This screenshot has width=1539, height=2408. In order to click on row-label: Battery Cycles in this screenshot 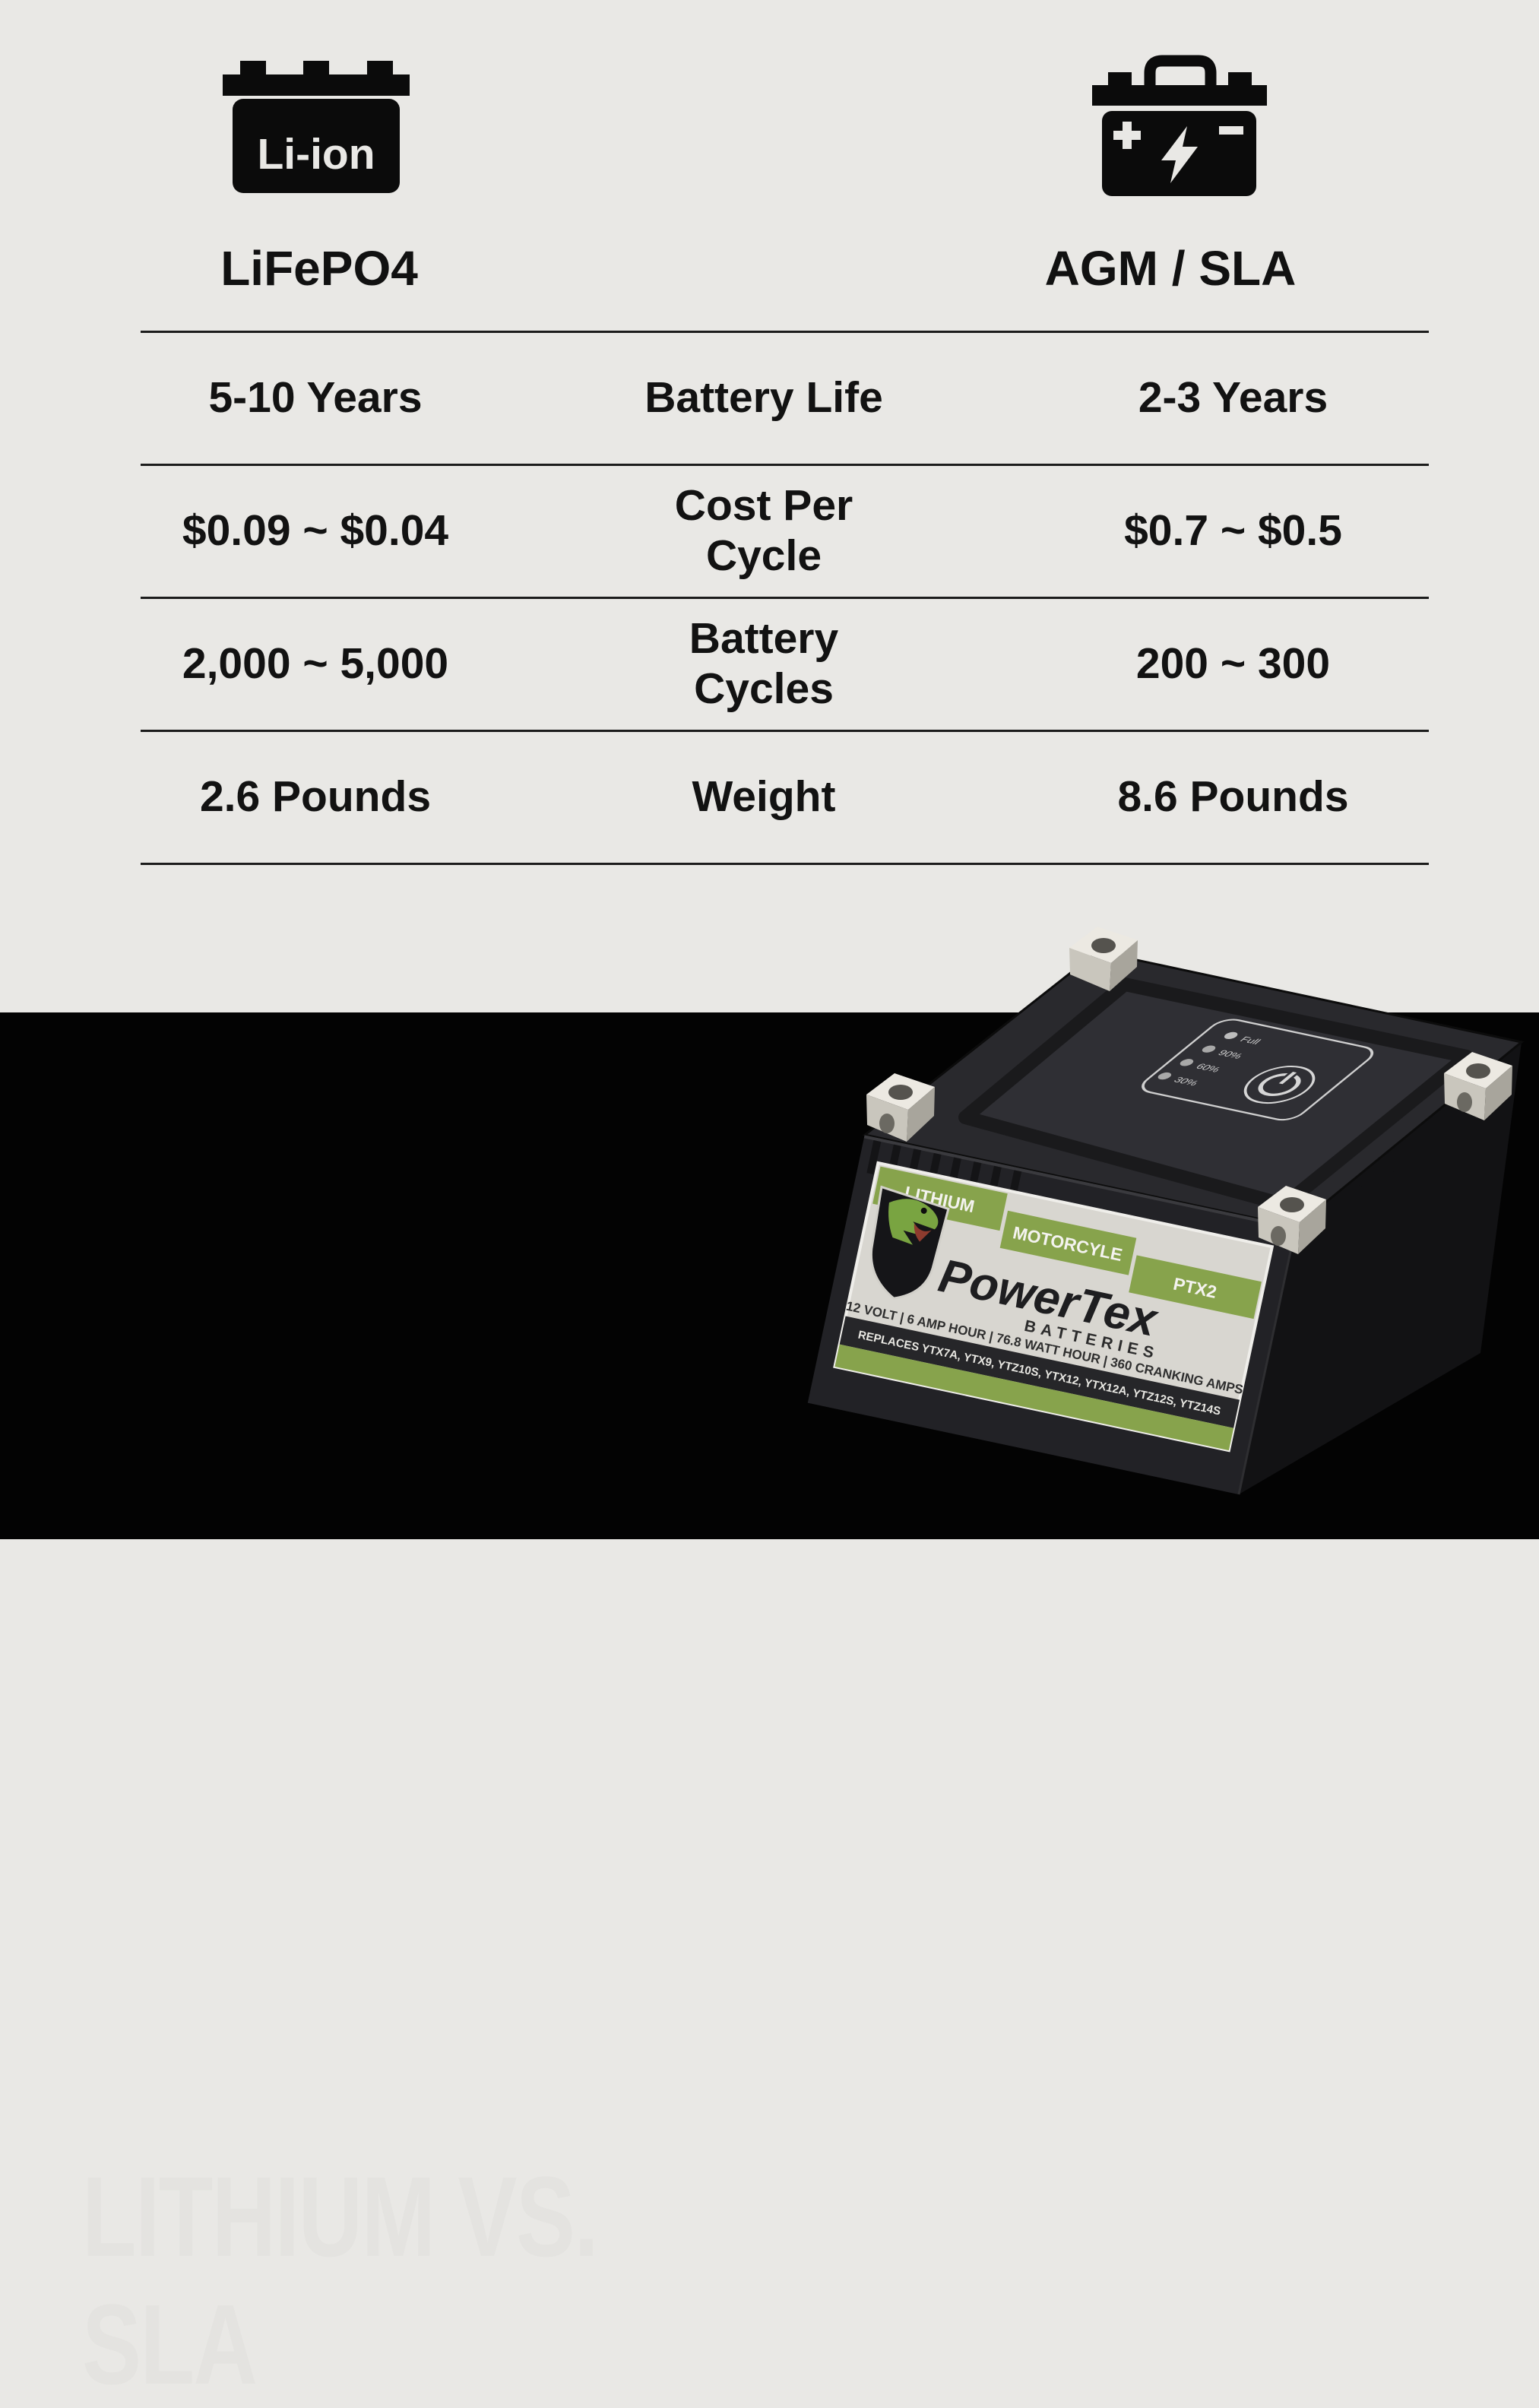, I will do `click(764, 663)`.